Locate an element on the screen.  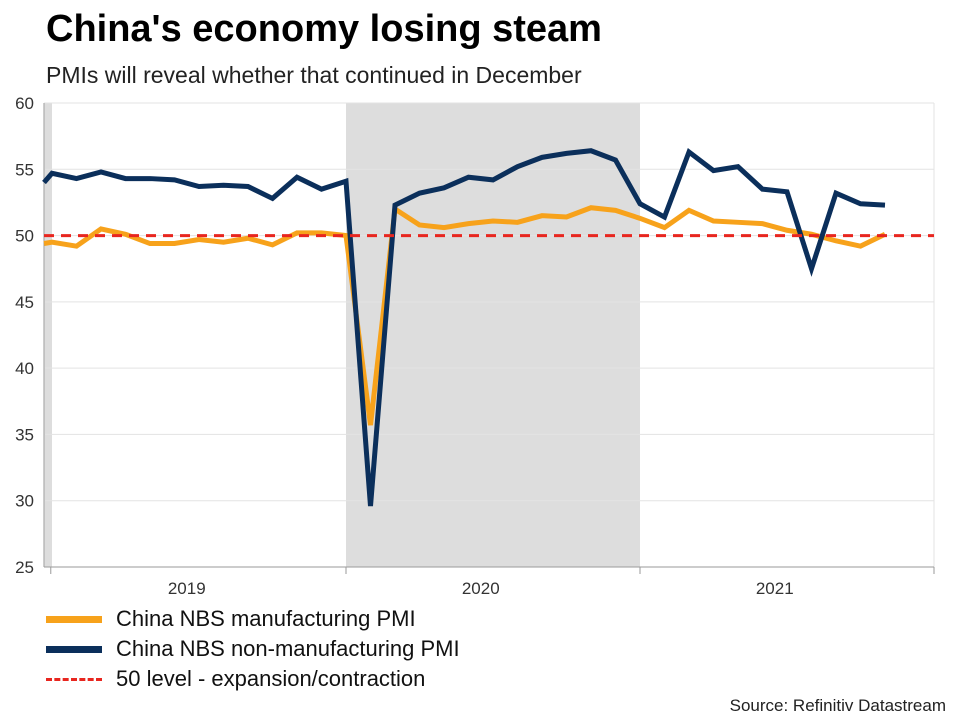
y-tick-label-60: 60 is located at coordinates (24, 103).